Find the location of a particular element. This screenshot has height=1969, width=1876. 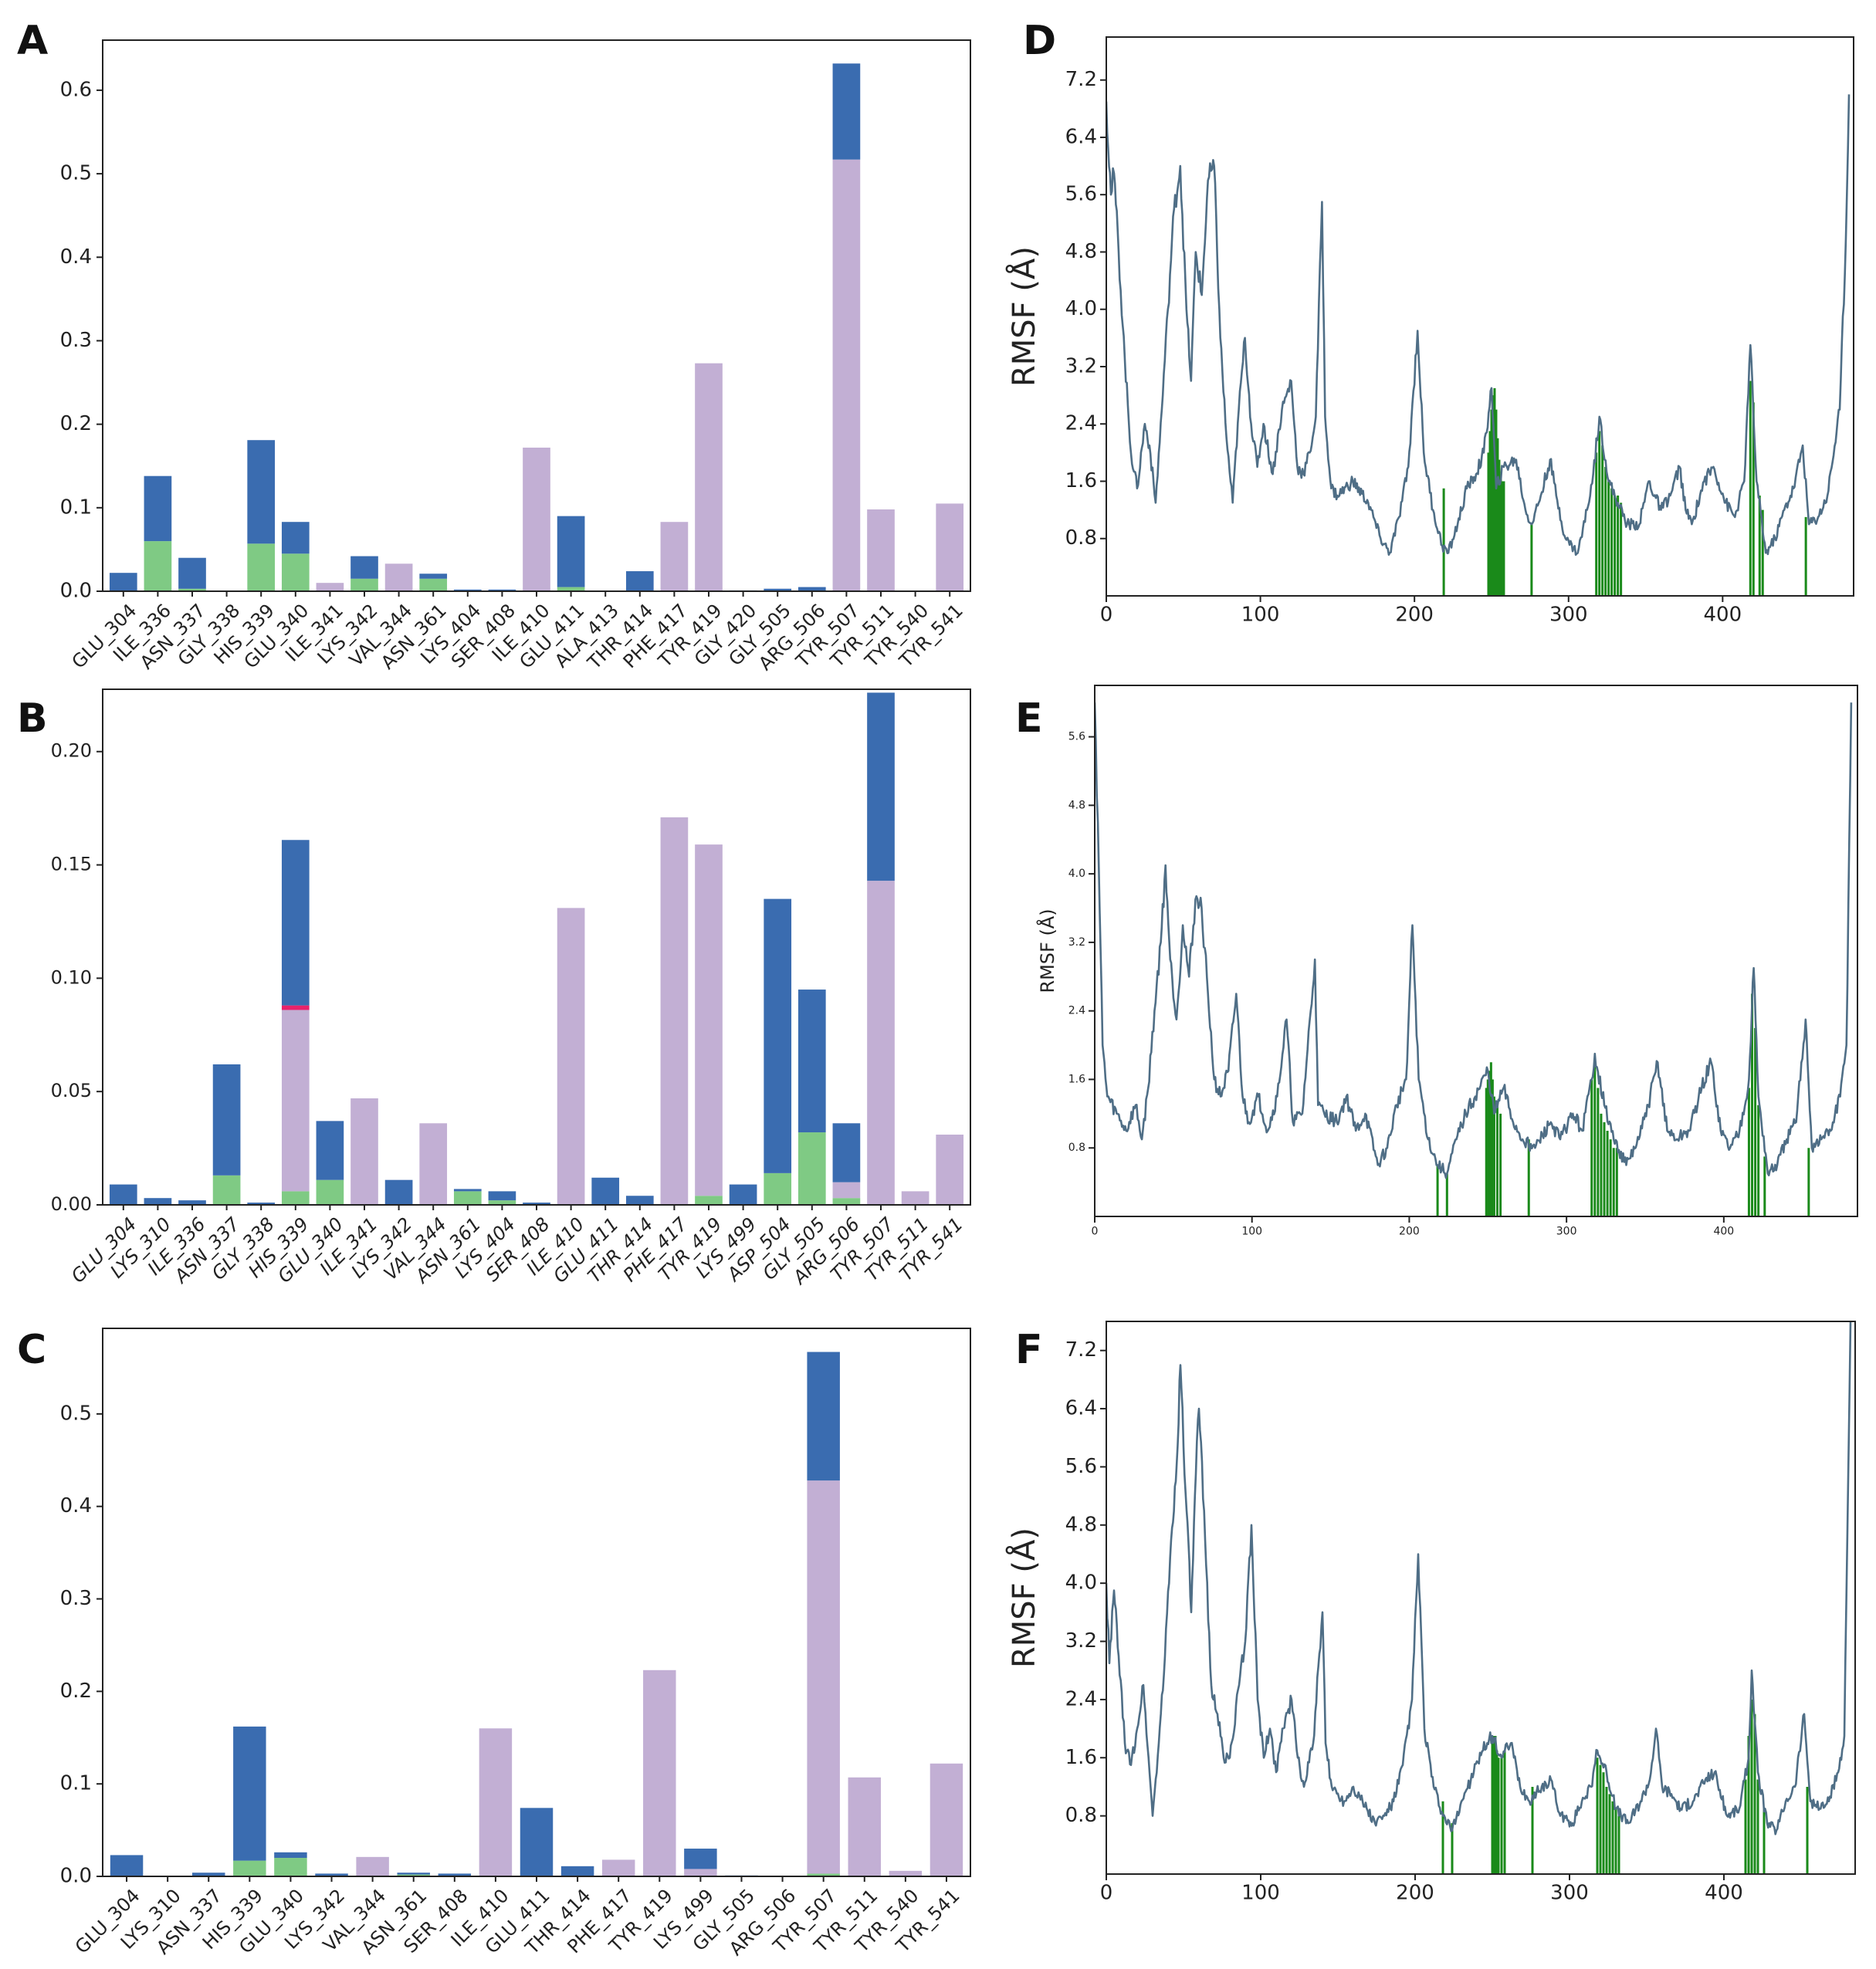

bar-B-GLY_505-blue is located at coordinates (811, 1061).